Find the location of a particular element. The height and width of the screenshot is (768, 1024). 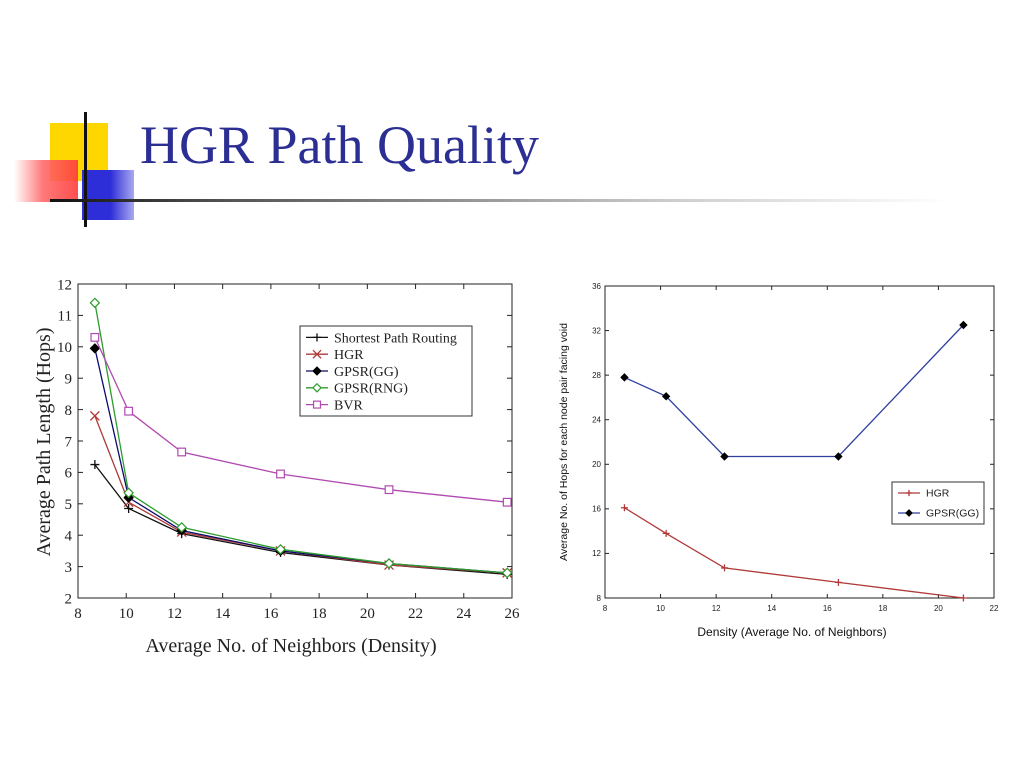

y-tick-label: 20 is located at coordinates (596, 464).